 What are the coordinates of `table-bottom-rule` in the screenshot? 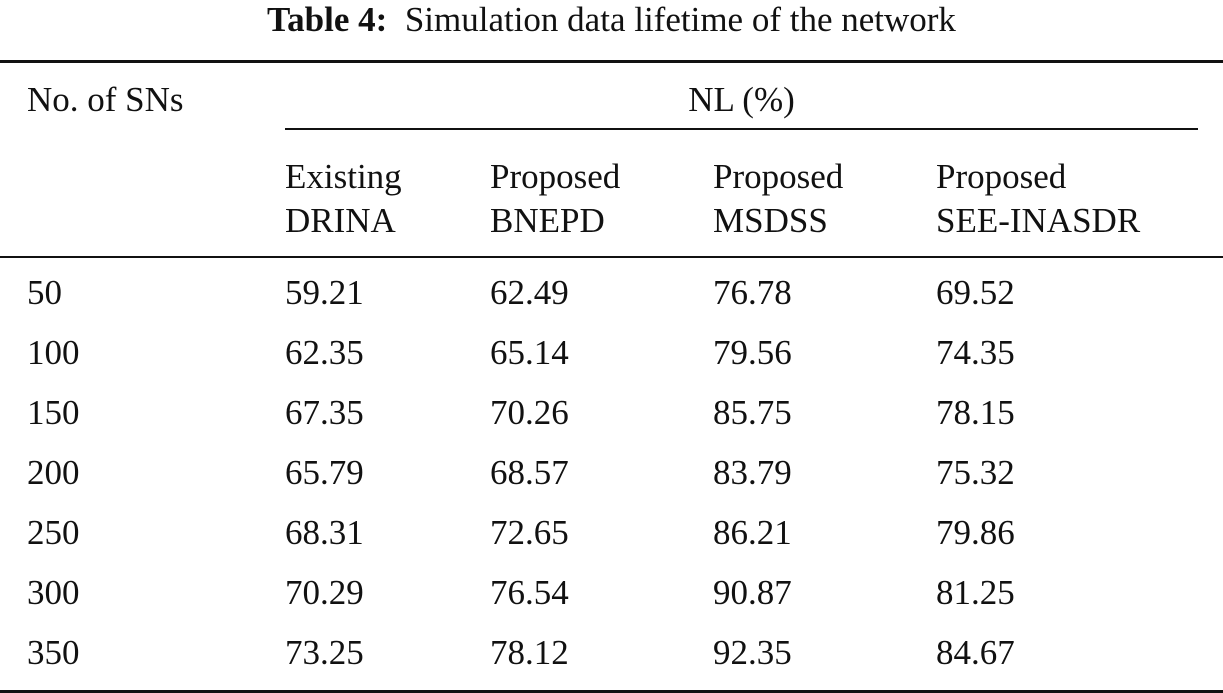 It's located at (611, 691).